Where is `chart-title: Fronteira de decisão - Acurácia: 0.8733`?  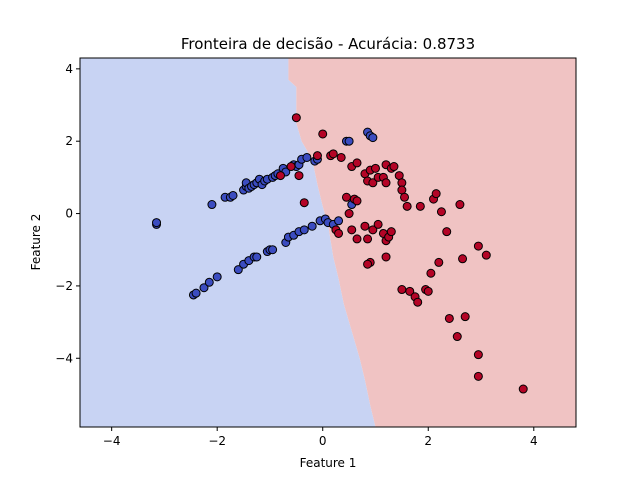
chart-title: Fronteira de decisão - Acurácia: 0.8733 is located at coordinates (328, 44).